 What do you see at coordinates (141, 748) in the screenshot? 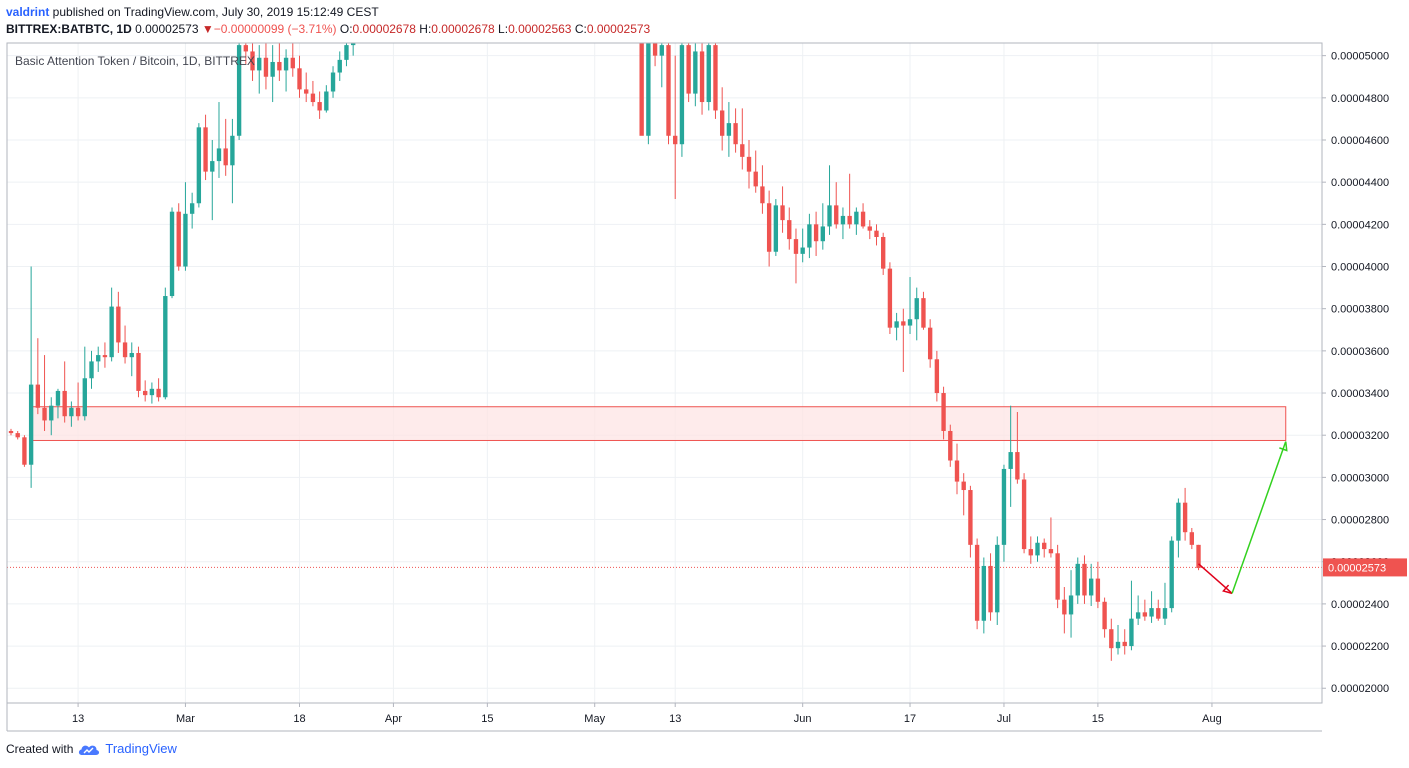
I see `tradingview-brand-link: TradingView` at bounding box center [141, 748].